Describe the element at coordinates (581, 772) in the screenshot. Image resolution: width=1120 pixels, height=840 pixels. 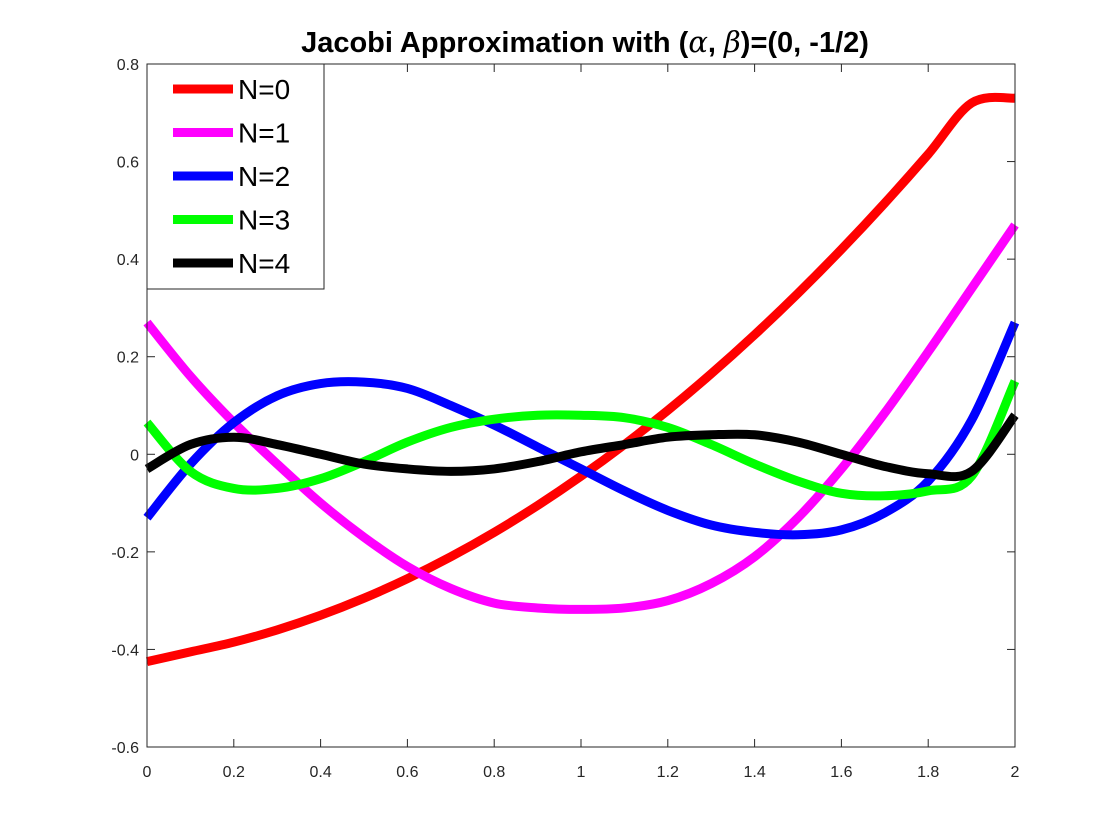
I see `x-tick-label: 1` at that location.